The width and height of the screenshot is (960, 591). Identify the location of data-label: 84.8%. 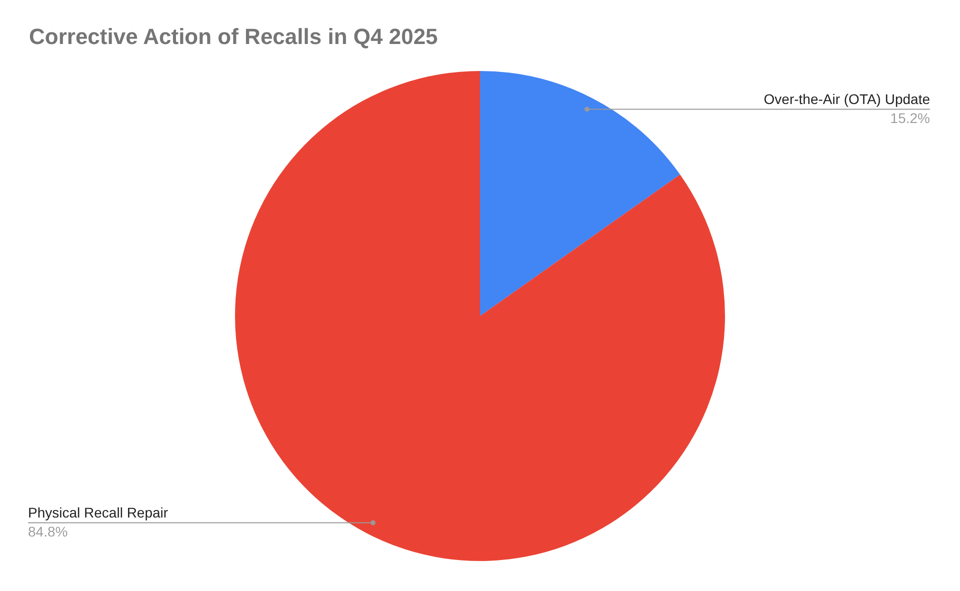
(48, 532).